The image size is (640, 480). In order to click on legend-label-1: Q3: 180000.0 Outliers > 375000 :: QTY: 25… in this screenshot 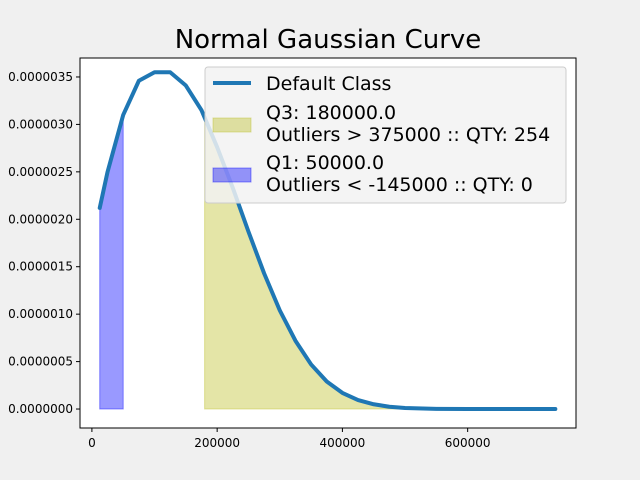, I will do `click(408, 124)`.